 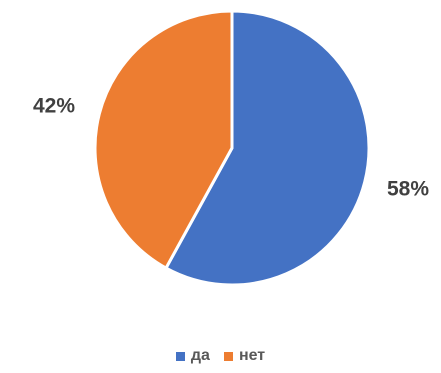 What do you see at coordinates (252, 355) in the screenshot?
I see `legend-label-net: нет` at bounding box center [252, 355].